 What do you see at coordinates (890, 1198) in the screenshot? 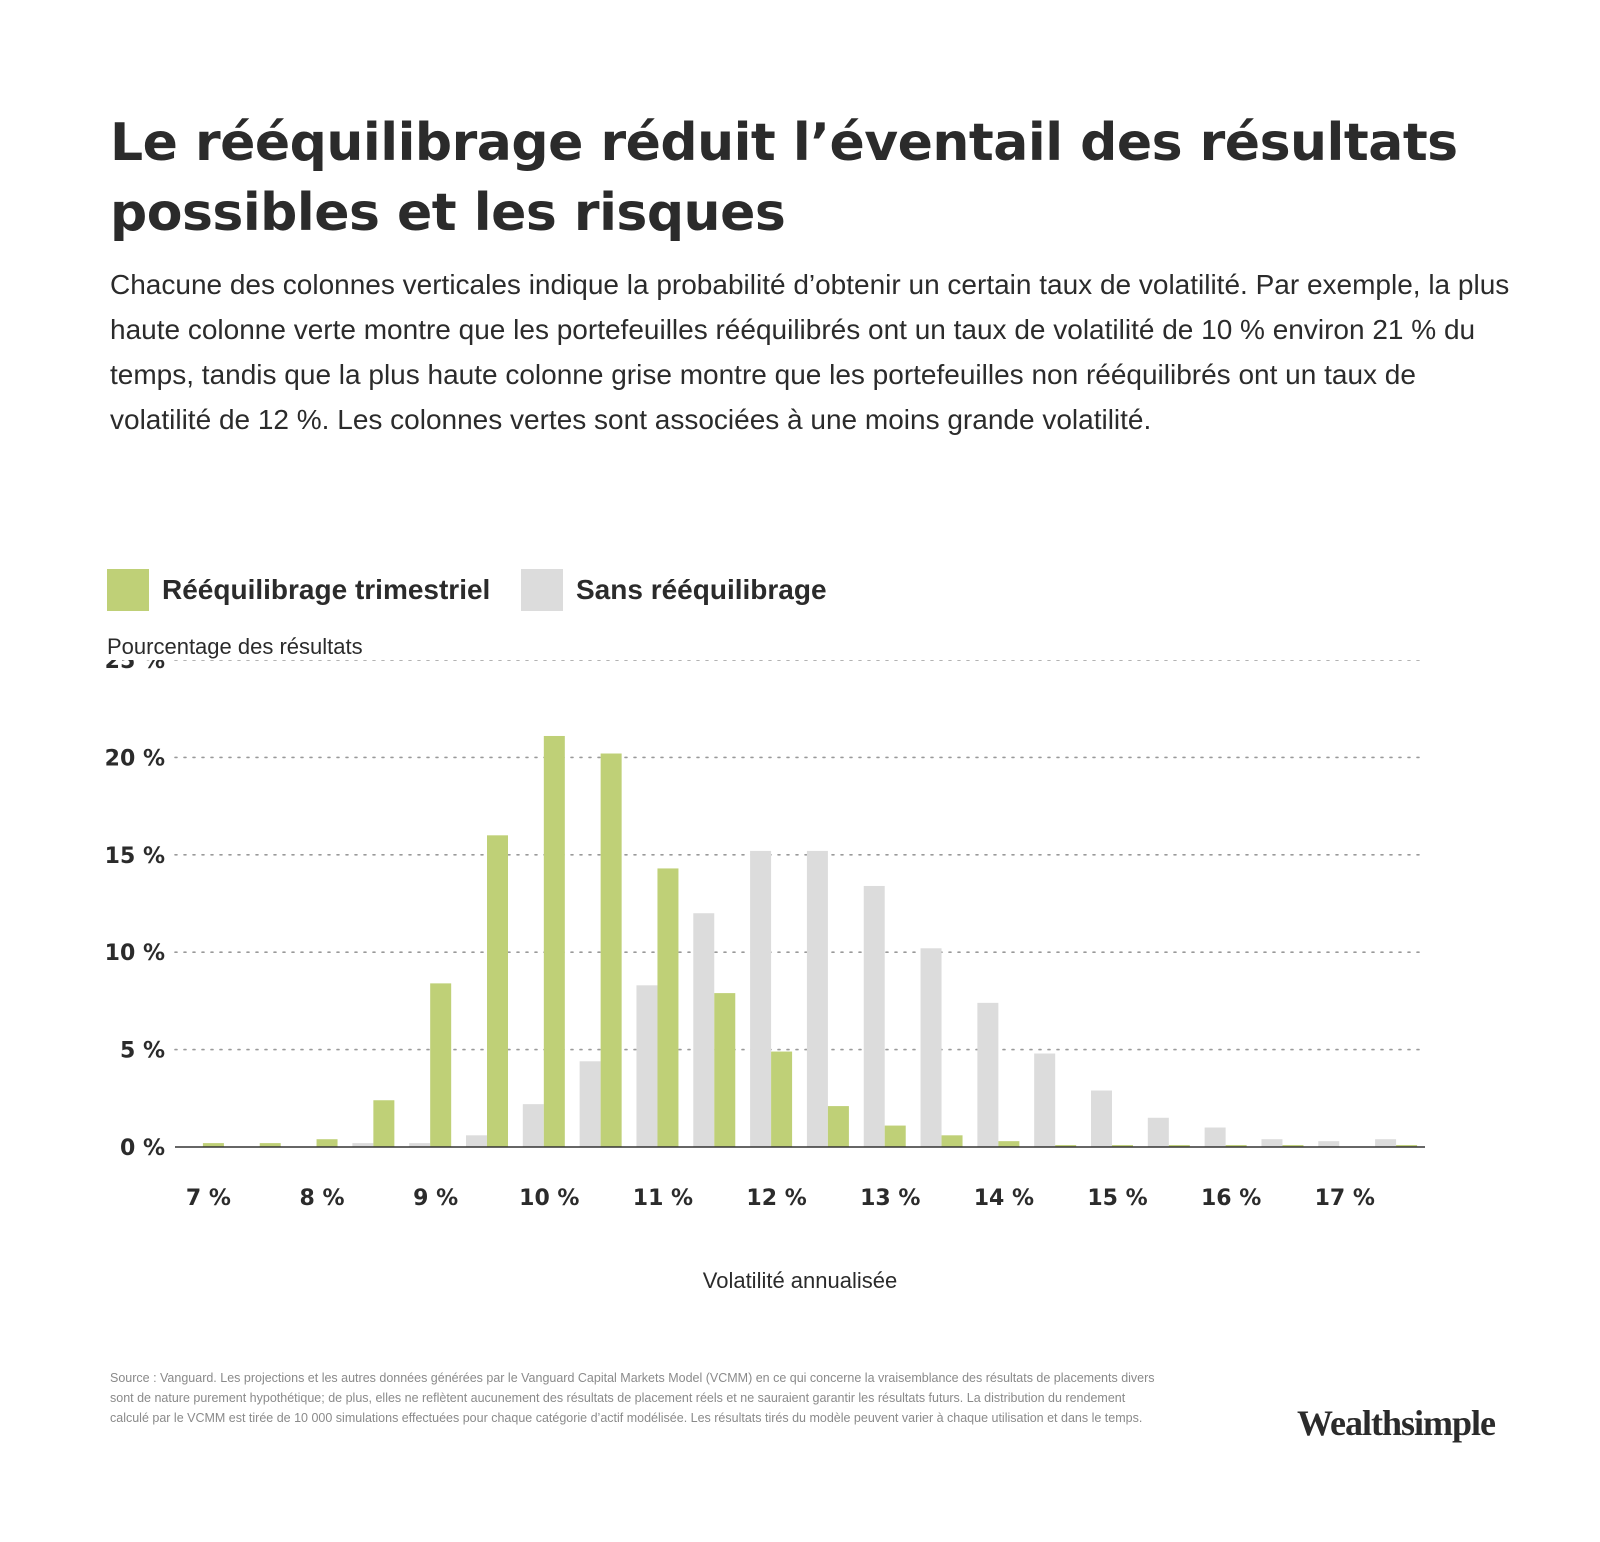
I see `x-tick-label: 13 %` at bounding box center [890, 1198].